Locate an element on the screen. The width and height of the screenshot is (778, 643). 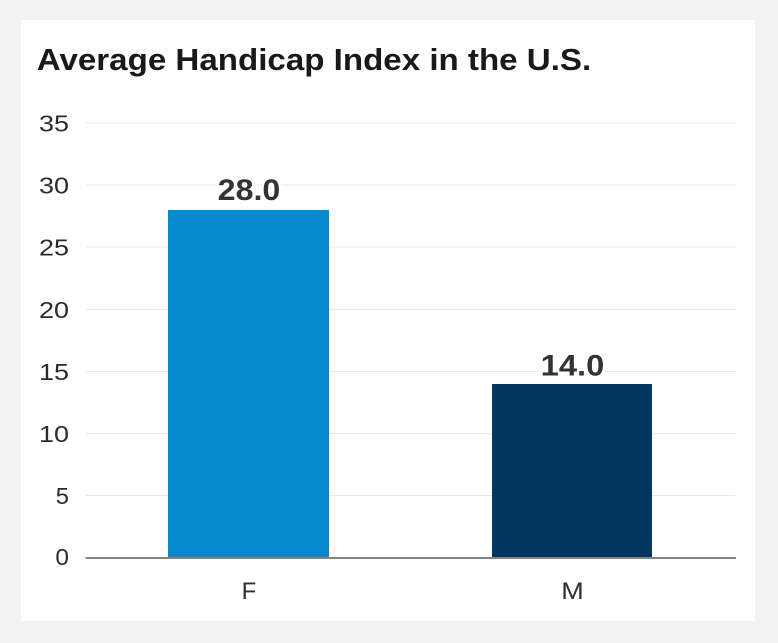
svg-text: 28.0 is located at coordinates (249, 190).